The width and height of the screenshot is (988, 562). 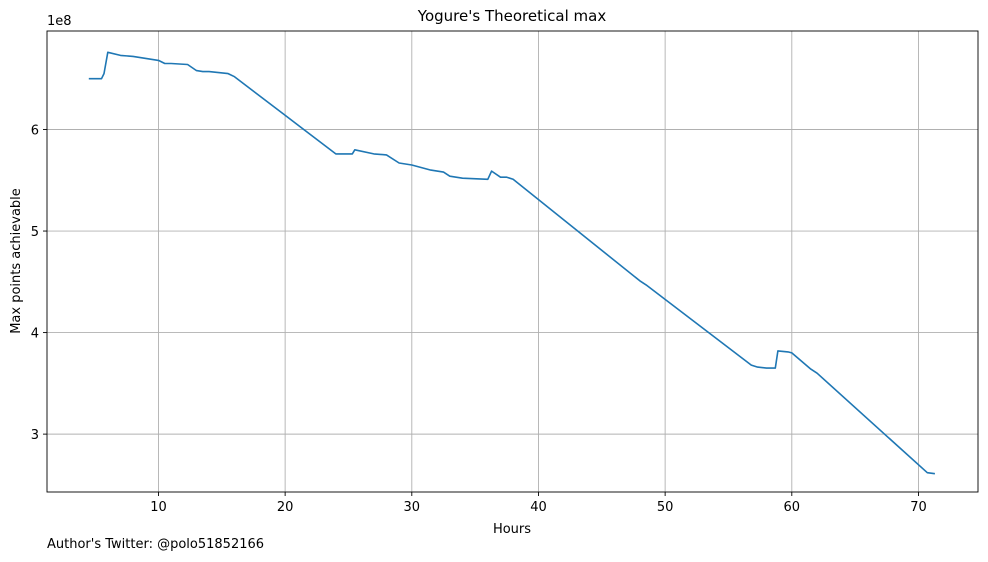 I want to click on x-tick-label: 10, so click(x=158, y=507).